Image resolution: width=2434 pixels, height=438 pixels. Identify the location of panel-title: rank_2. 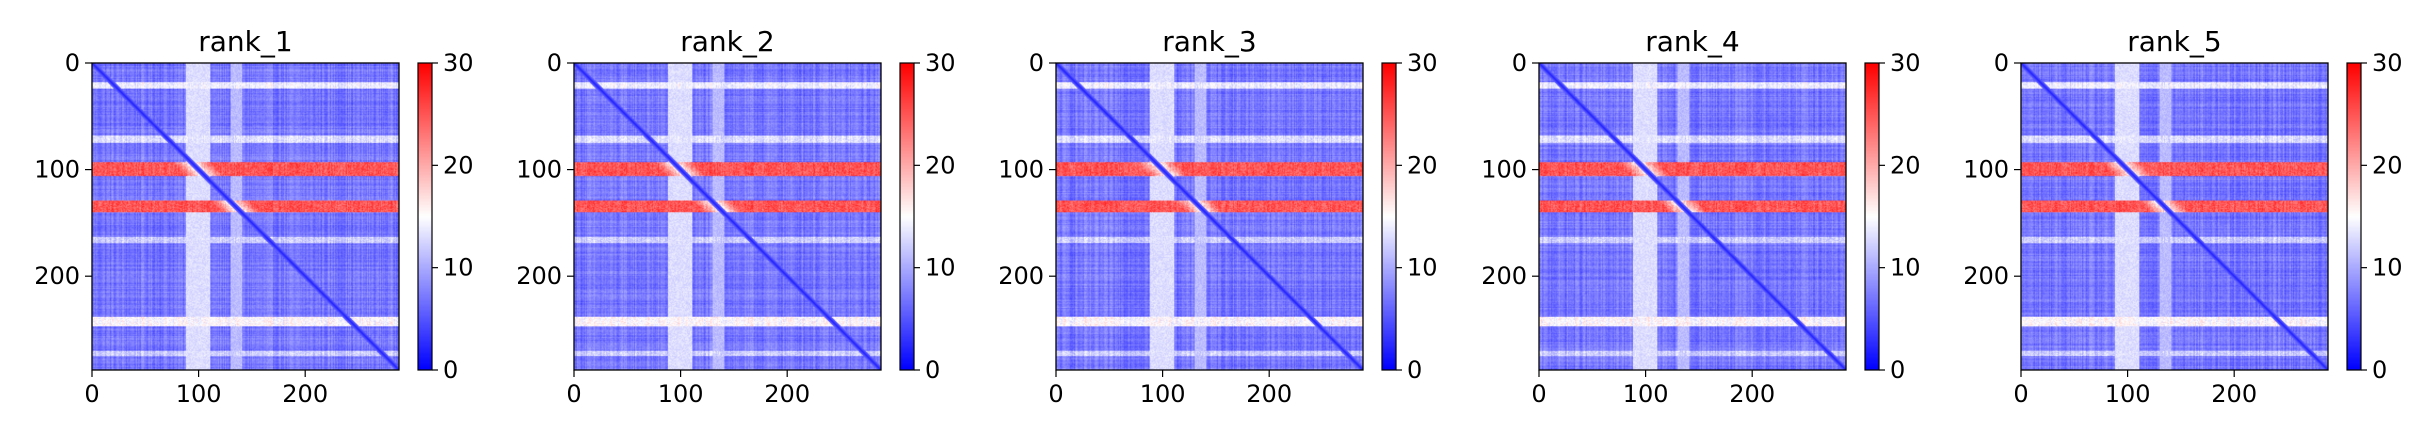
(727, 41).